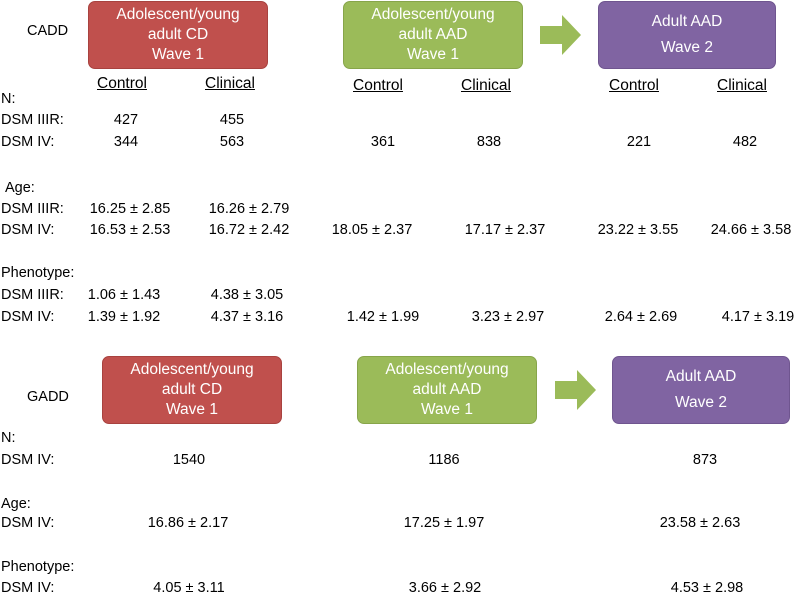 The image size is (800, 596). Describe the element at coordinates (508, 317) in the screenshot. I see `cadd-phenotype-dsm4-clinical-aad1: 3.23 ± 2.97` at that location.